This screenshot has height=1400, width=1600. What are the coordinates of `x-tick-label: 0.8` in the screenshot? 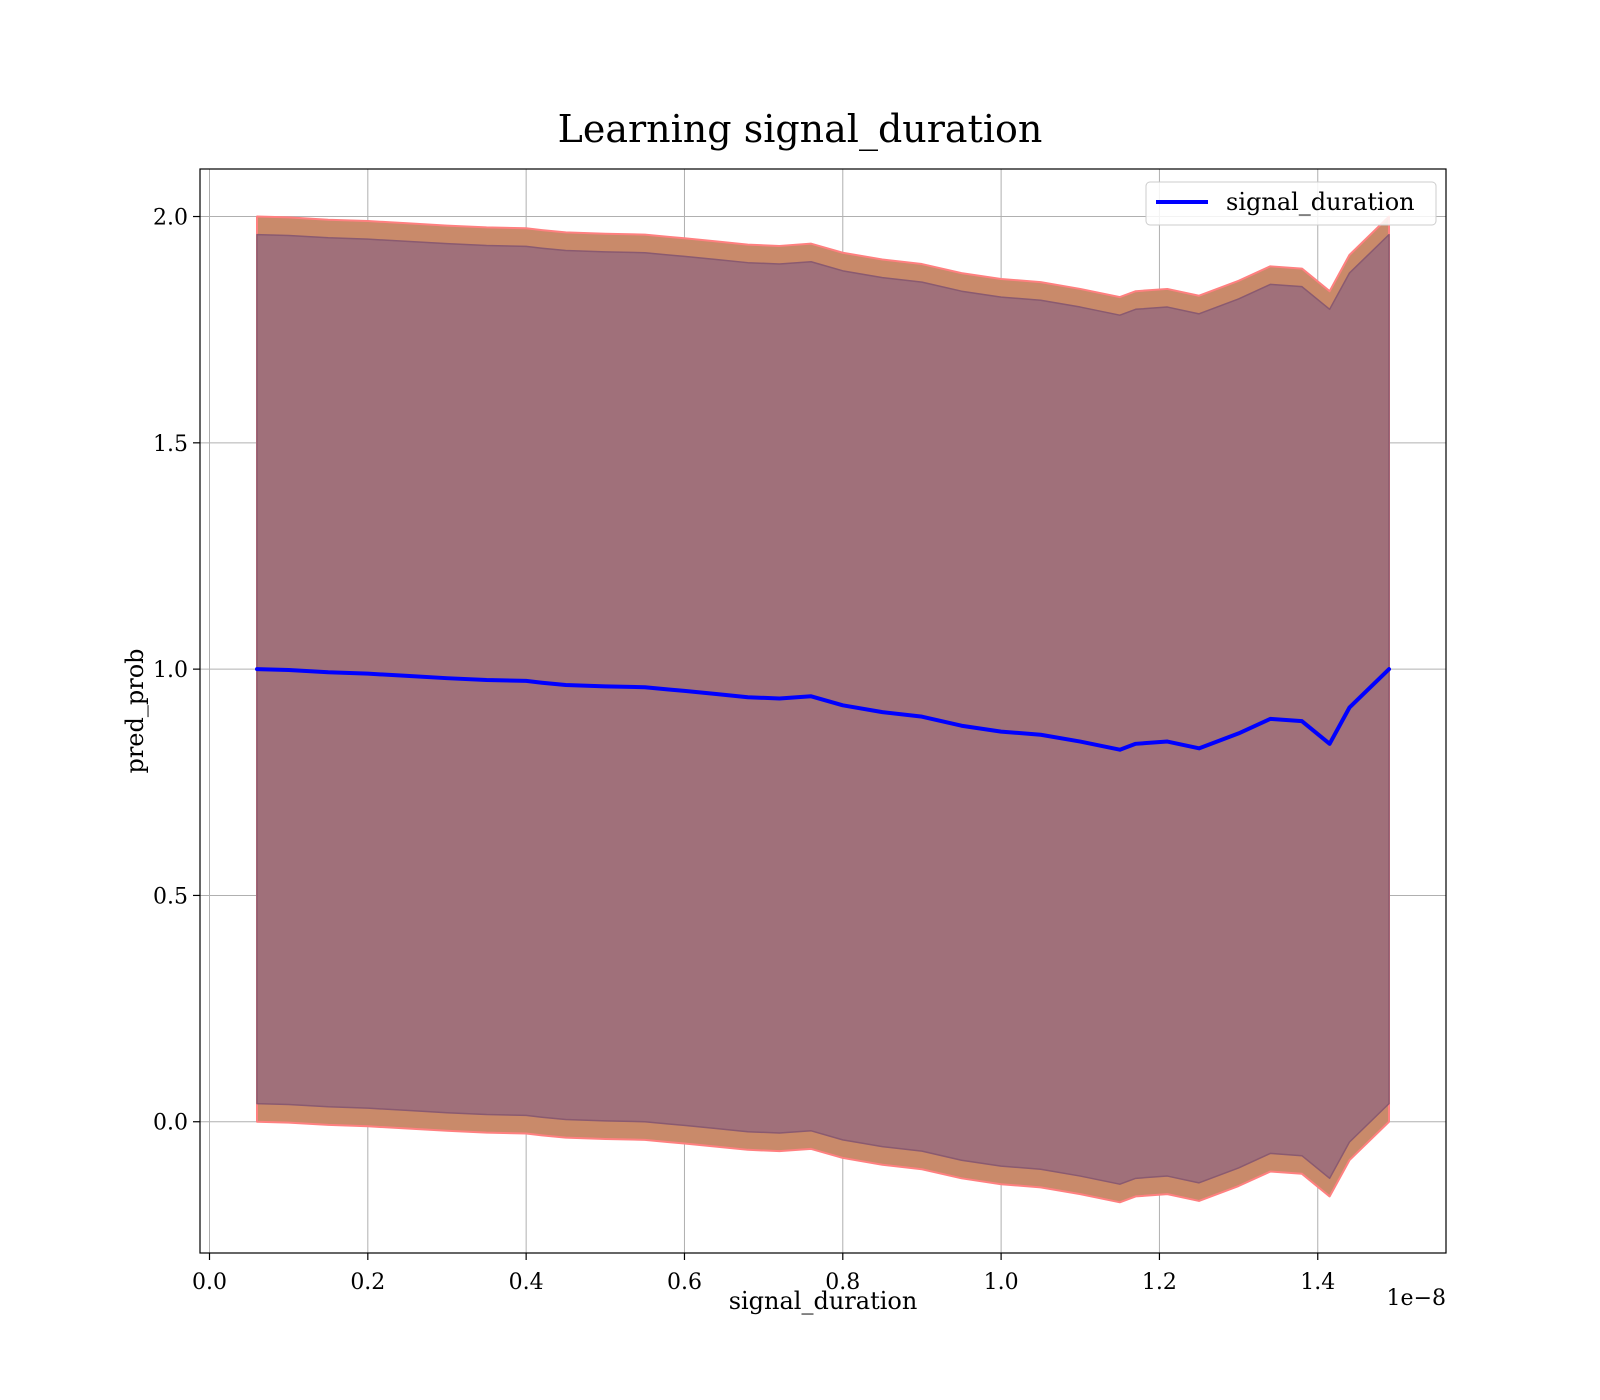 It's located at (842, 1282).